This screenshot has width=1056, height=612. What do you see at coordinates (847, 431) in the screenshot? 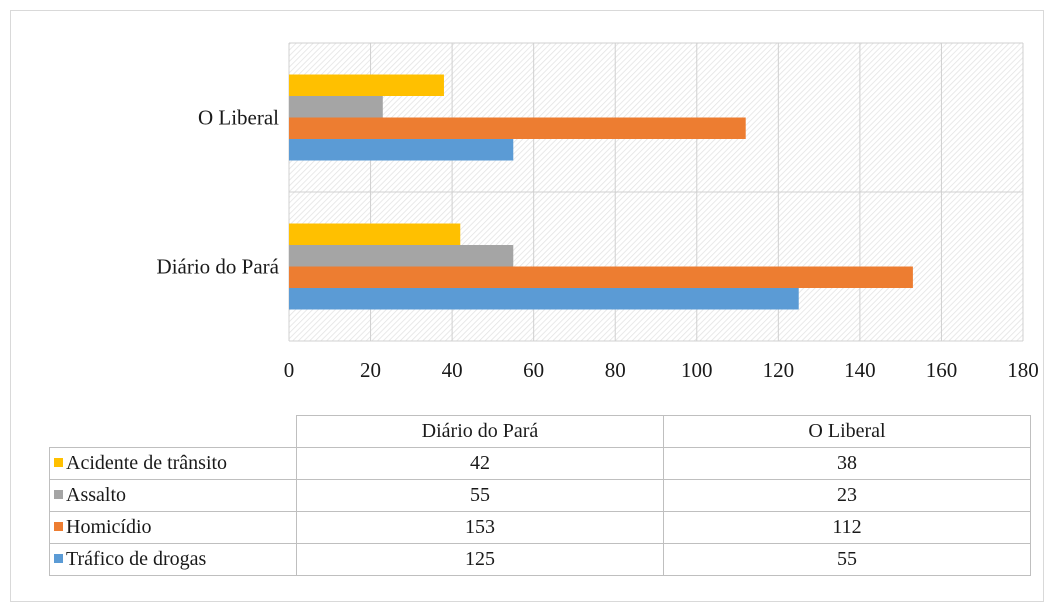
I see `table-col-header: O Liberal` at bounding box center [847, 431].